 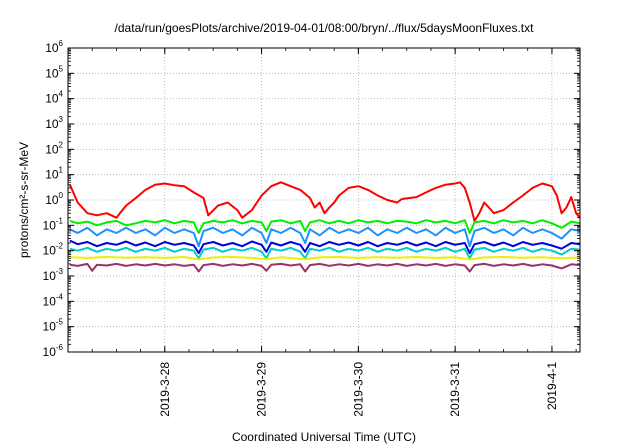 I want to click on x-axis-label: Coordinated Universal Time (UTC), so click(x=324, y=437).